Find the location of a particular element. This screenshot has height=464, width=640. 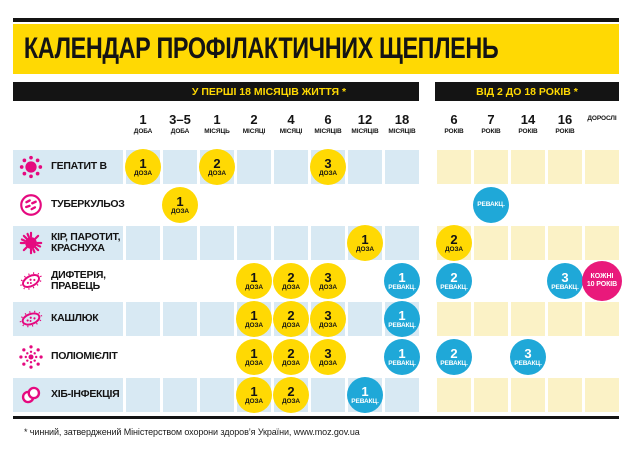

row-label-text: ГЕПАТИТ В is located at coordinates (79, 166).